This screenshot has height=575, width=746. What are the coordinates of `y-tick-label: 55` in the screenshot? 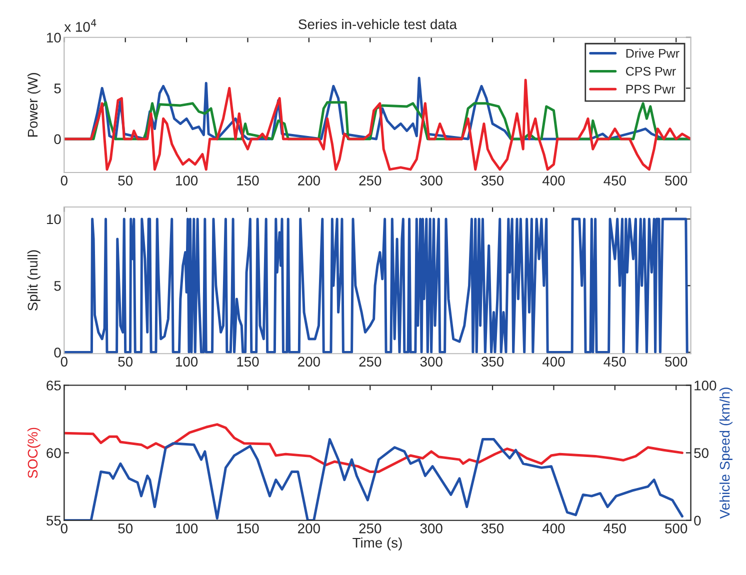 It's located at (53, 521).